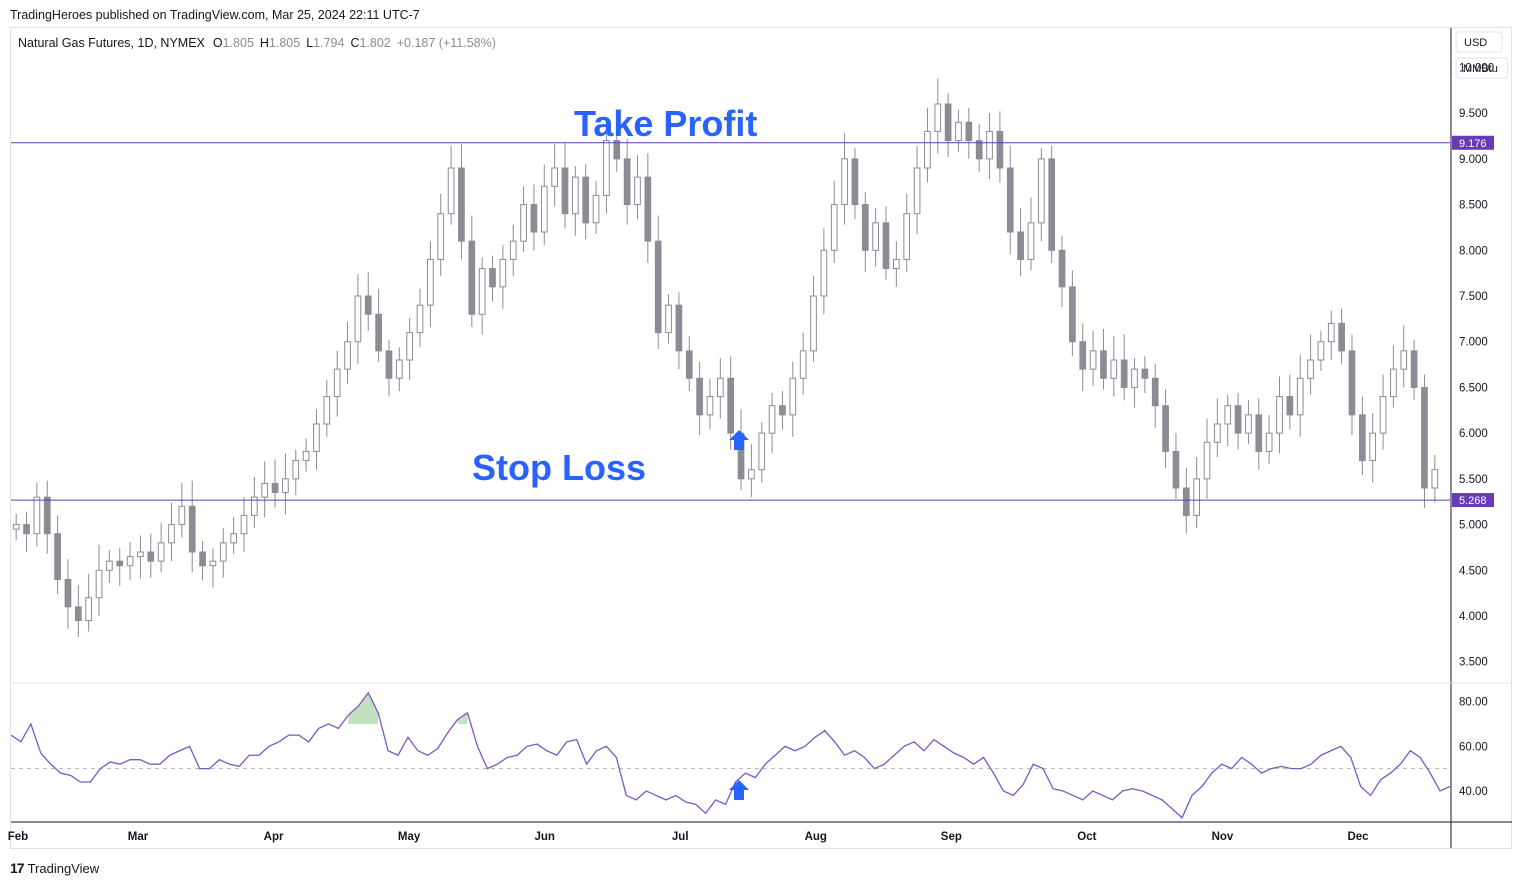 This screenshot has width=1523, height=885. I want to click on price-tick: 4.500, so click(1473, 571).